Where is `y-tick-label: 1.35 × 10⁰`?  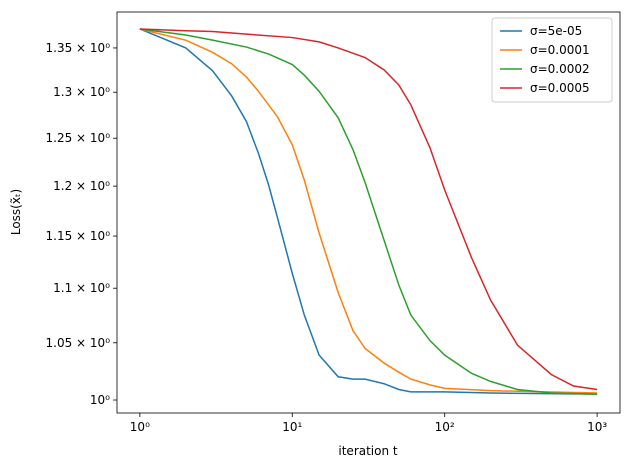 y-tick-label: 1.35 × 10⁰ is located at coordinates (78, 48).